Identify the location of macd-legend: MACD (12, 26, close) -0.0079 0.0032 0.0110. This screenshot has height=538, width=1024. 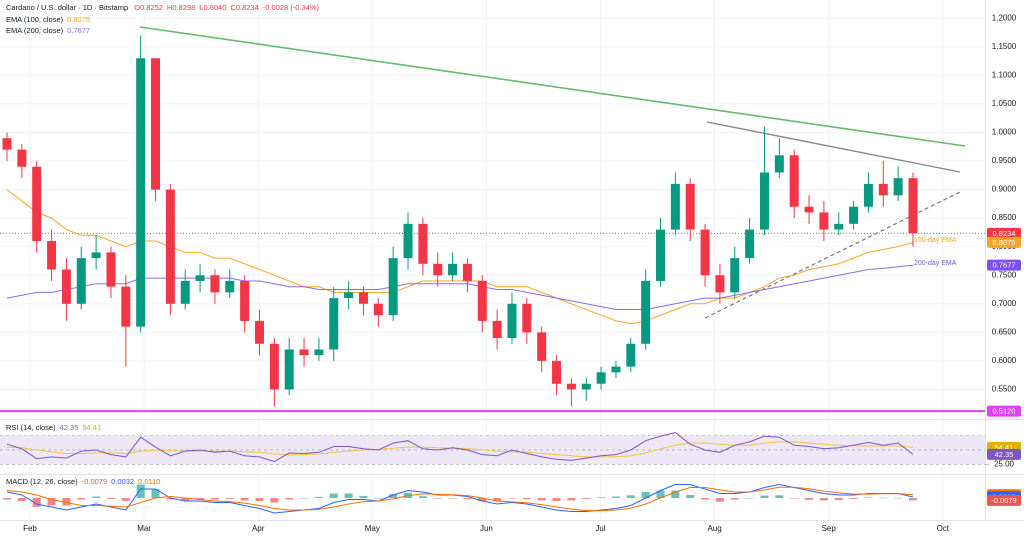
(83, 481).